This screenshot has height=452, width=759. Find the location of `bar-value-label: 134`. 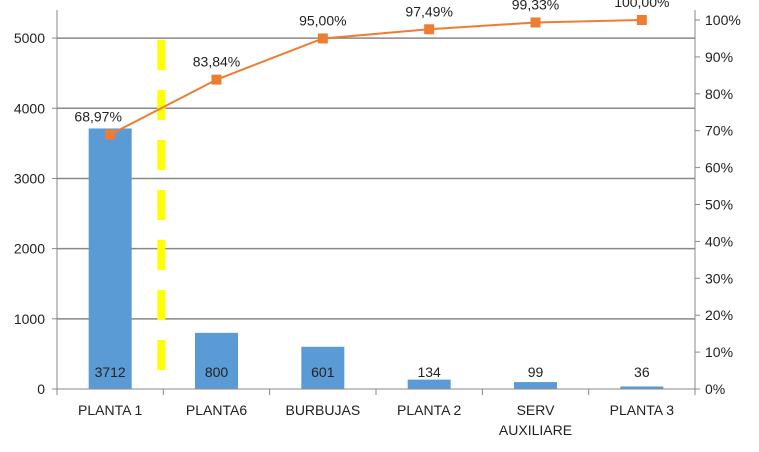

bar-value-label: 134 is located at coordinates (429, 372).